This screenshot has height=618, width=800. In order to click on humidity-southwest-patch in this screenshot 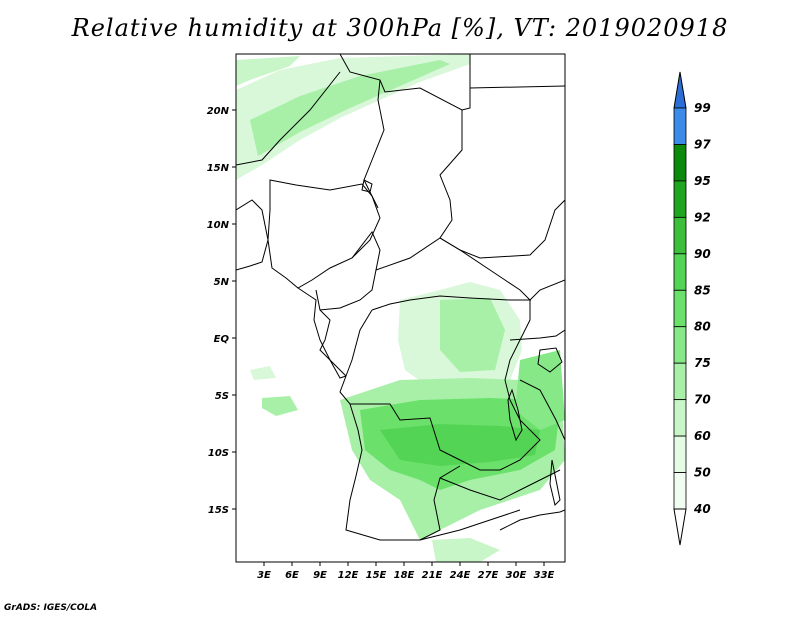, I will do `click(280, 406)`.